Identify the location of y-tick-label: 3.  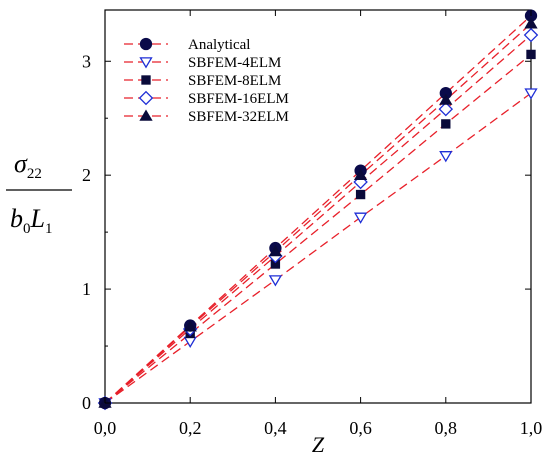
(86, 61).